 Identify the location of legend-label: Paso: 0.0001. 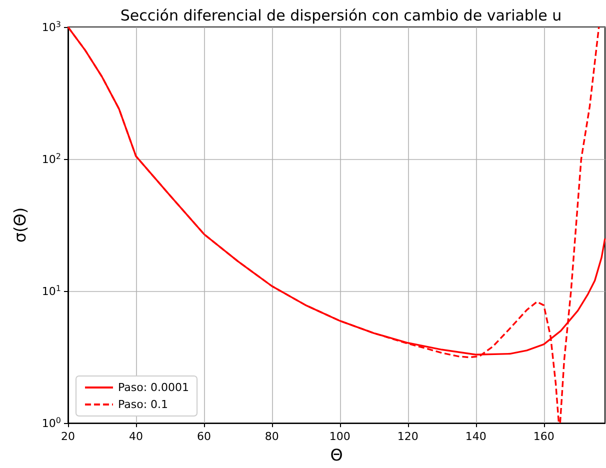
(154, 387).